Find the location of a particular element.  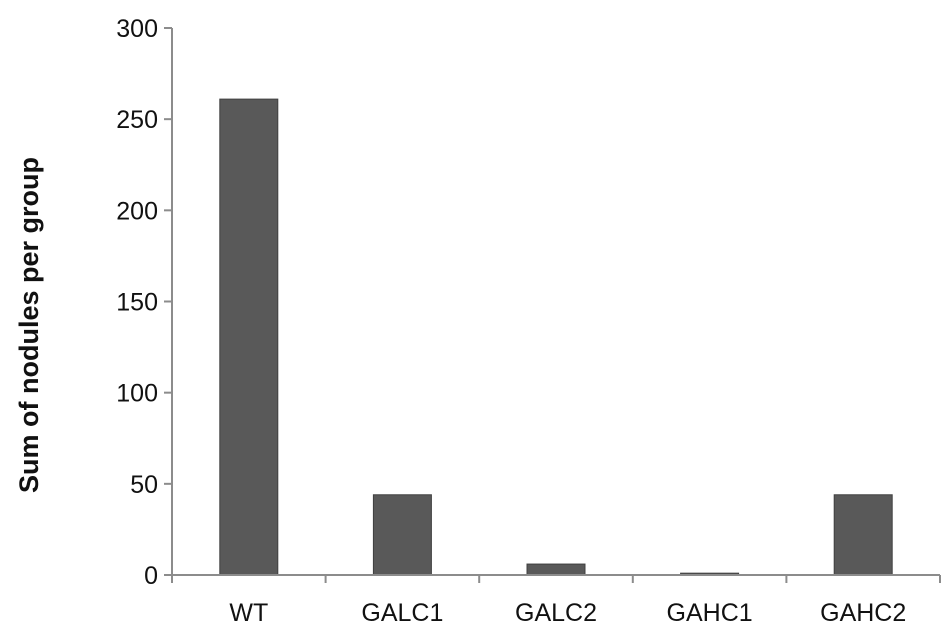

x-tick-label-gahc1: GAHC1 is located at coordinates (710, 613).